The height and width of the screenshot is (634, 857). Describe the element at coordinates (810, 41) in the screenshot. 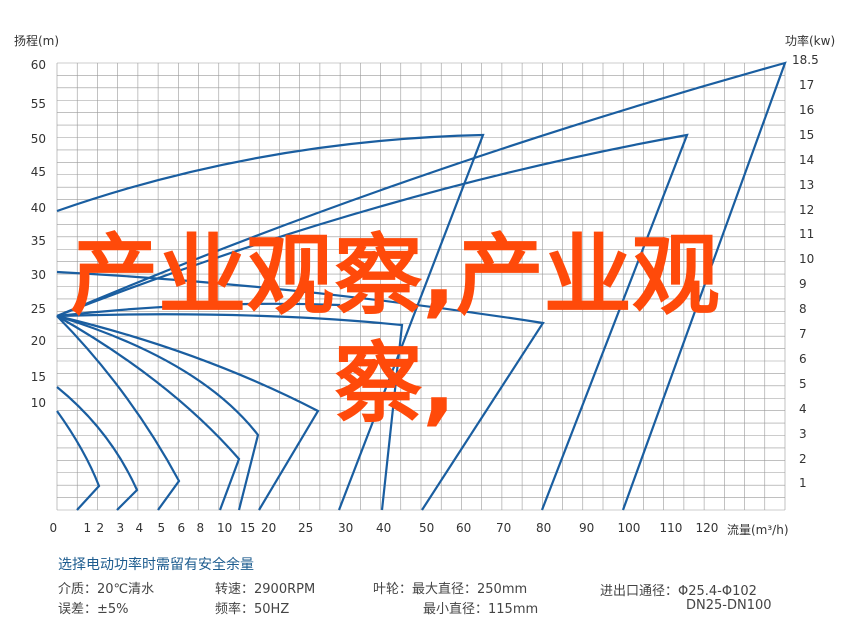

I see `y-axis-right-label: 功率(kw)` at that location.